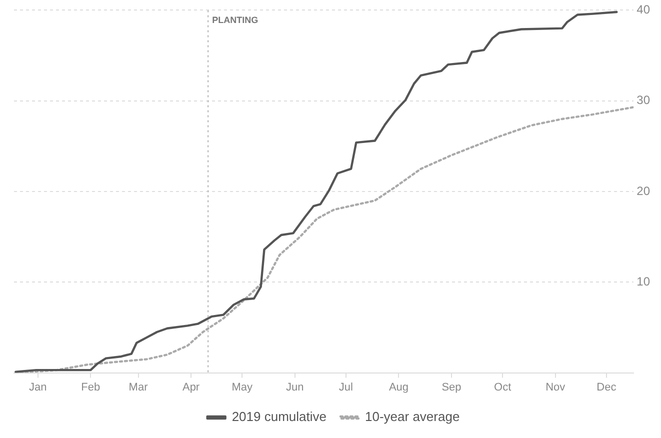  I want to click on x-tick-label: Aug, so click(398, 387).